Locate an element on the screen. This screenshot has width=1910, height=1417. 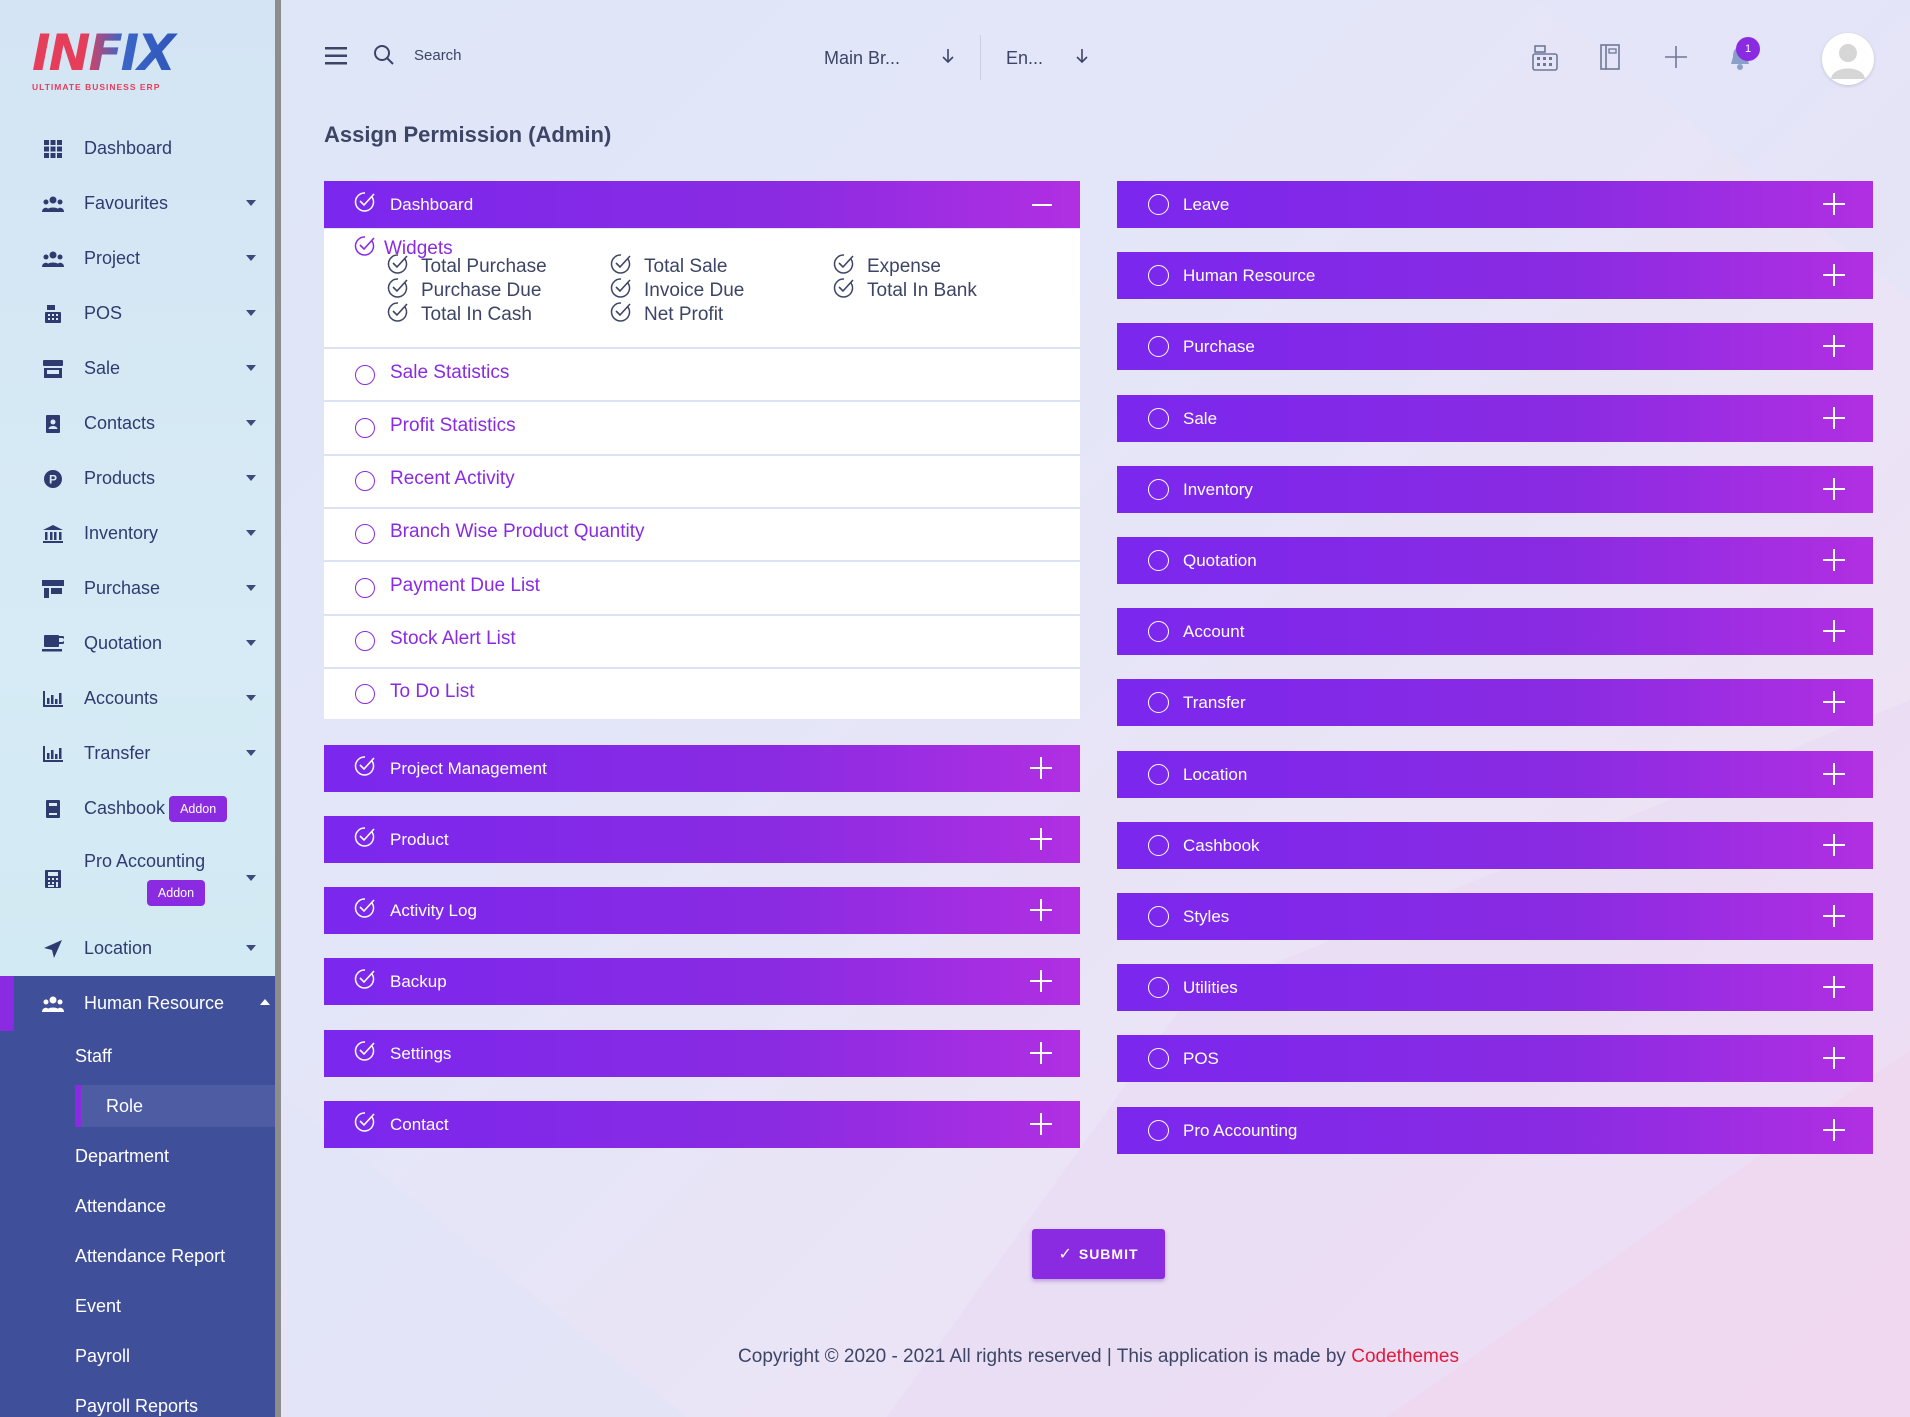
permission-panel-pro-accounting: Pro Accounting is located at coordinates (1495, 1130).